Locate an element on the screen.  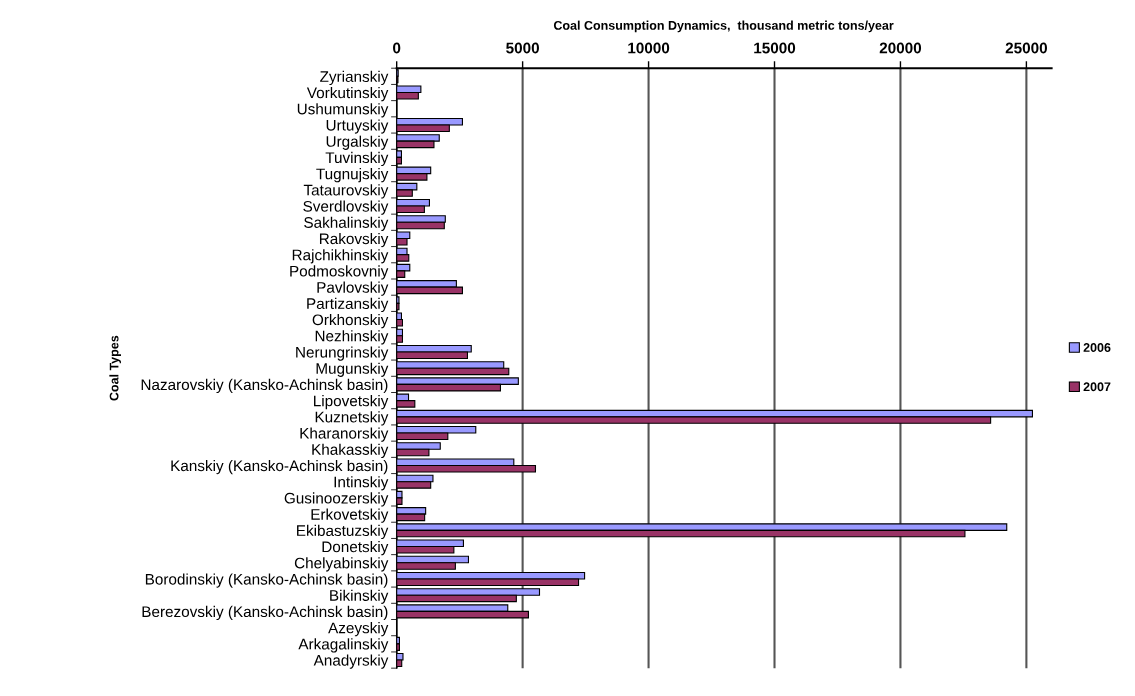
y-tick-label: Kanskiy (Kansko-Achinsk basin) is located at coordinates (279, 467).